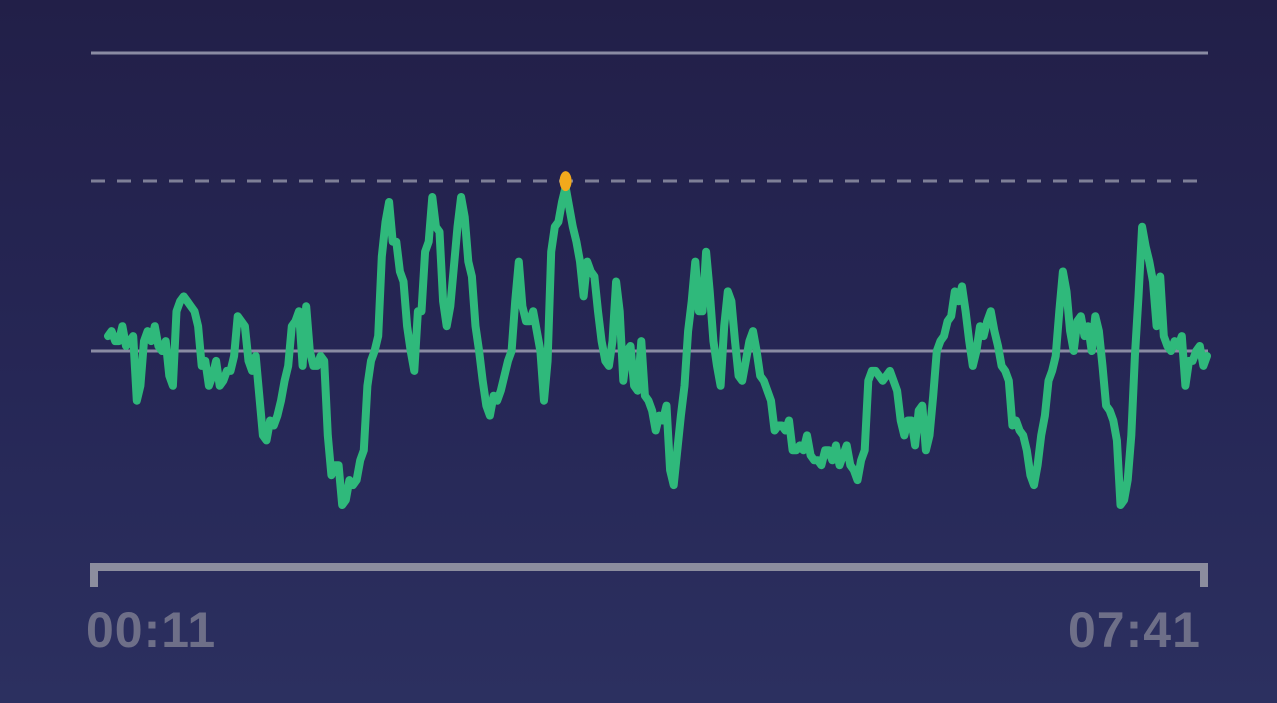  I want to click on peak-marker, so click(565, 181).